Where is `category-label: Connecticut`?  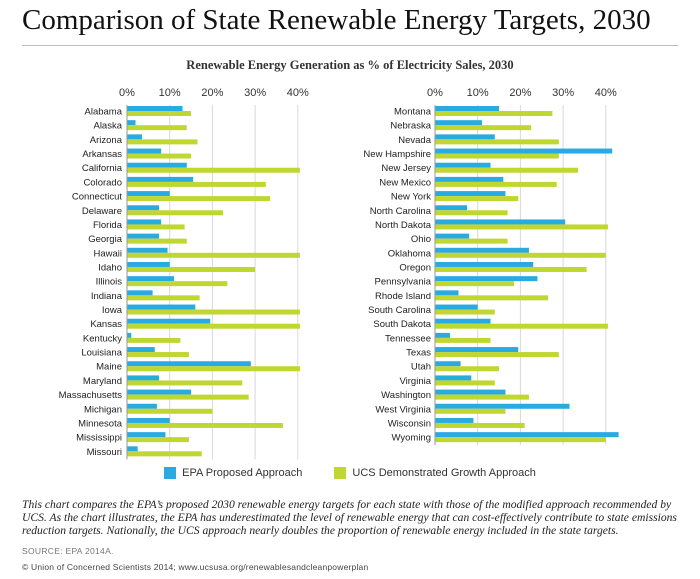 category-label: Connecticut is located at coordinates (97, 197).